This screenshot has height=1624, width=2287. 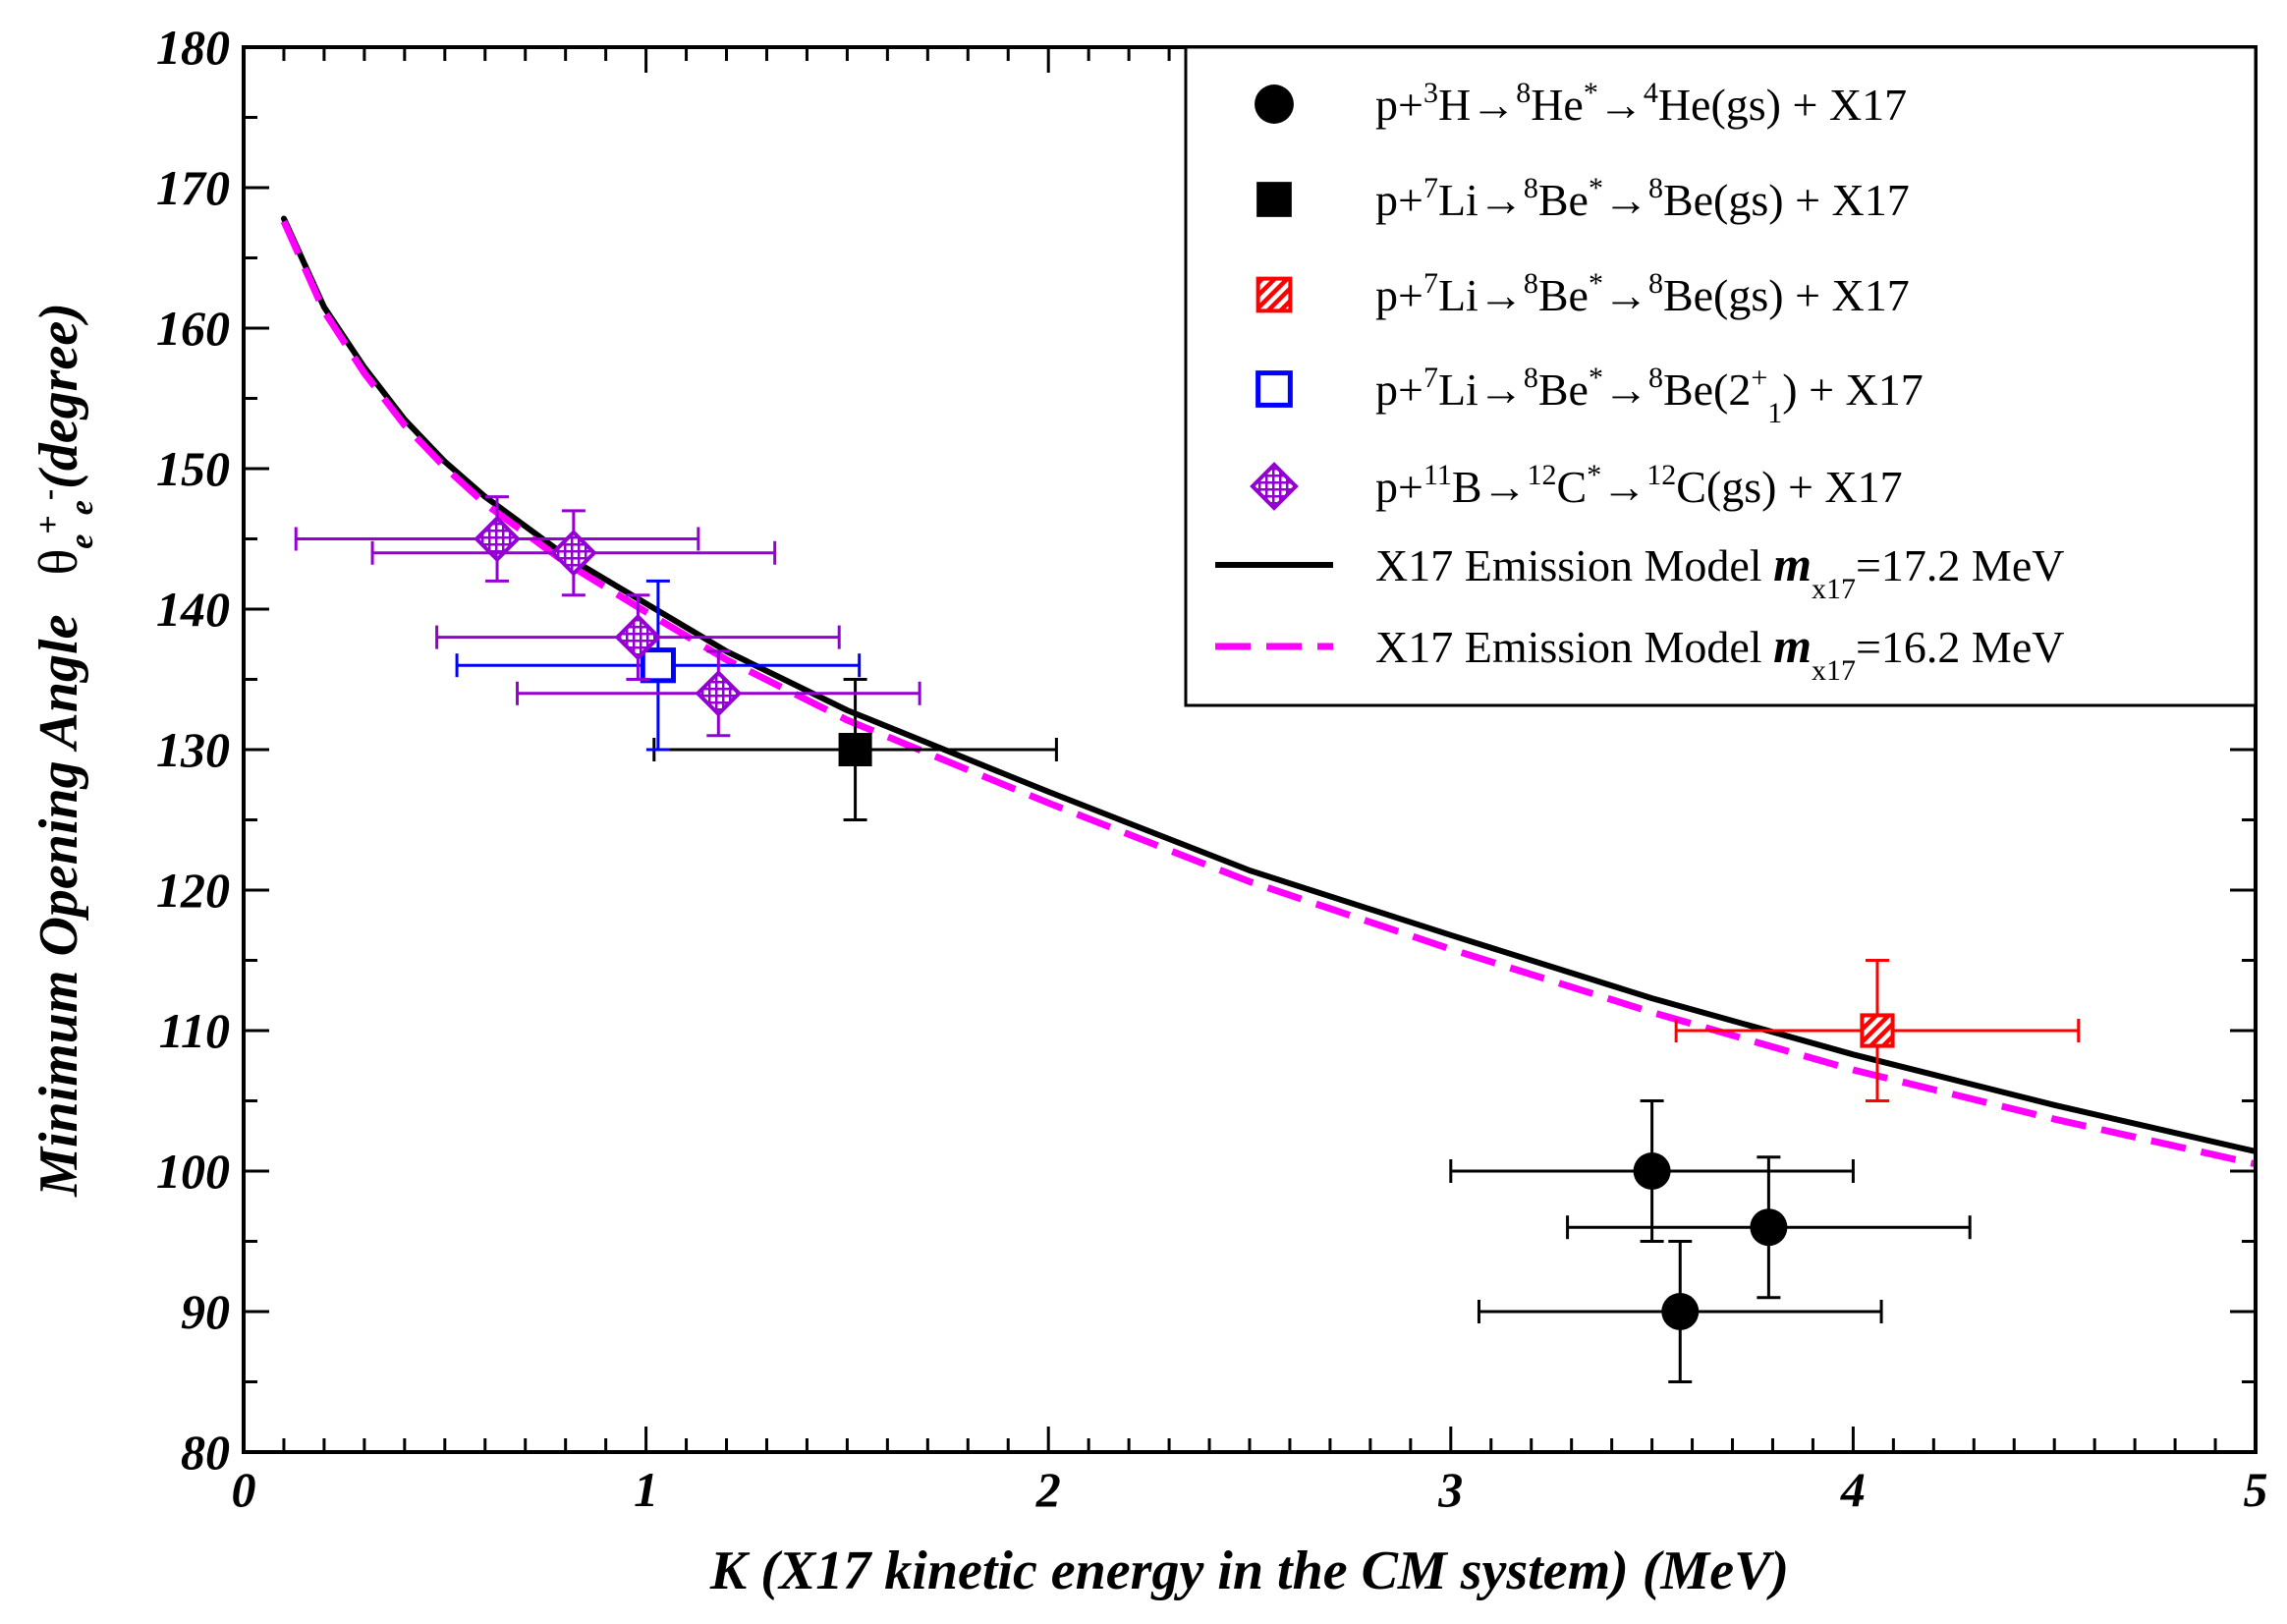 I want to click on y-tick-labels: 80 90 100 110 120 130 140 150 160 170 180, so click(x=193, y=750).